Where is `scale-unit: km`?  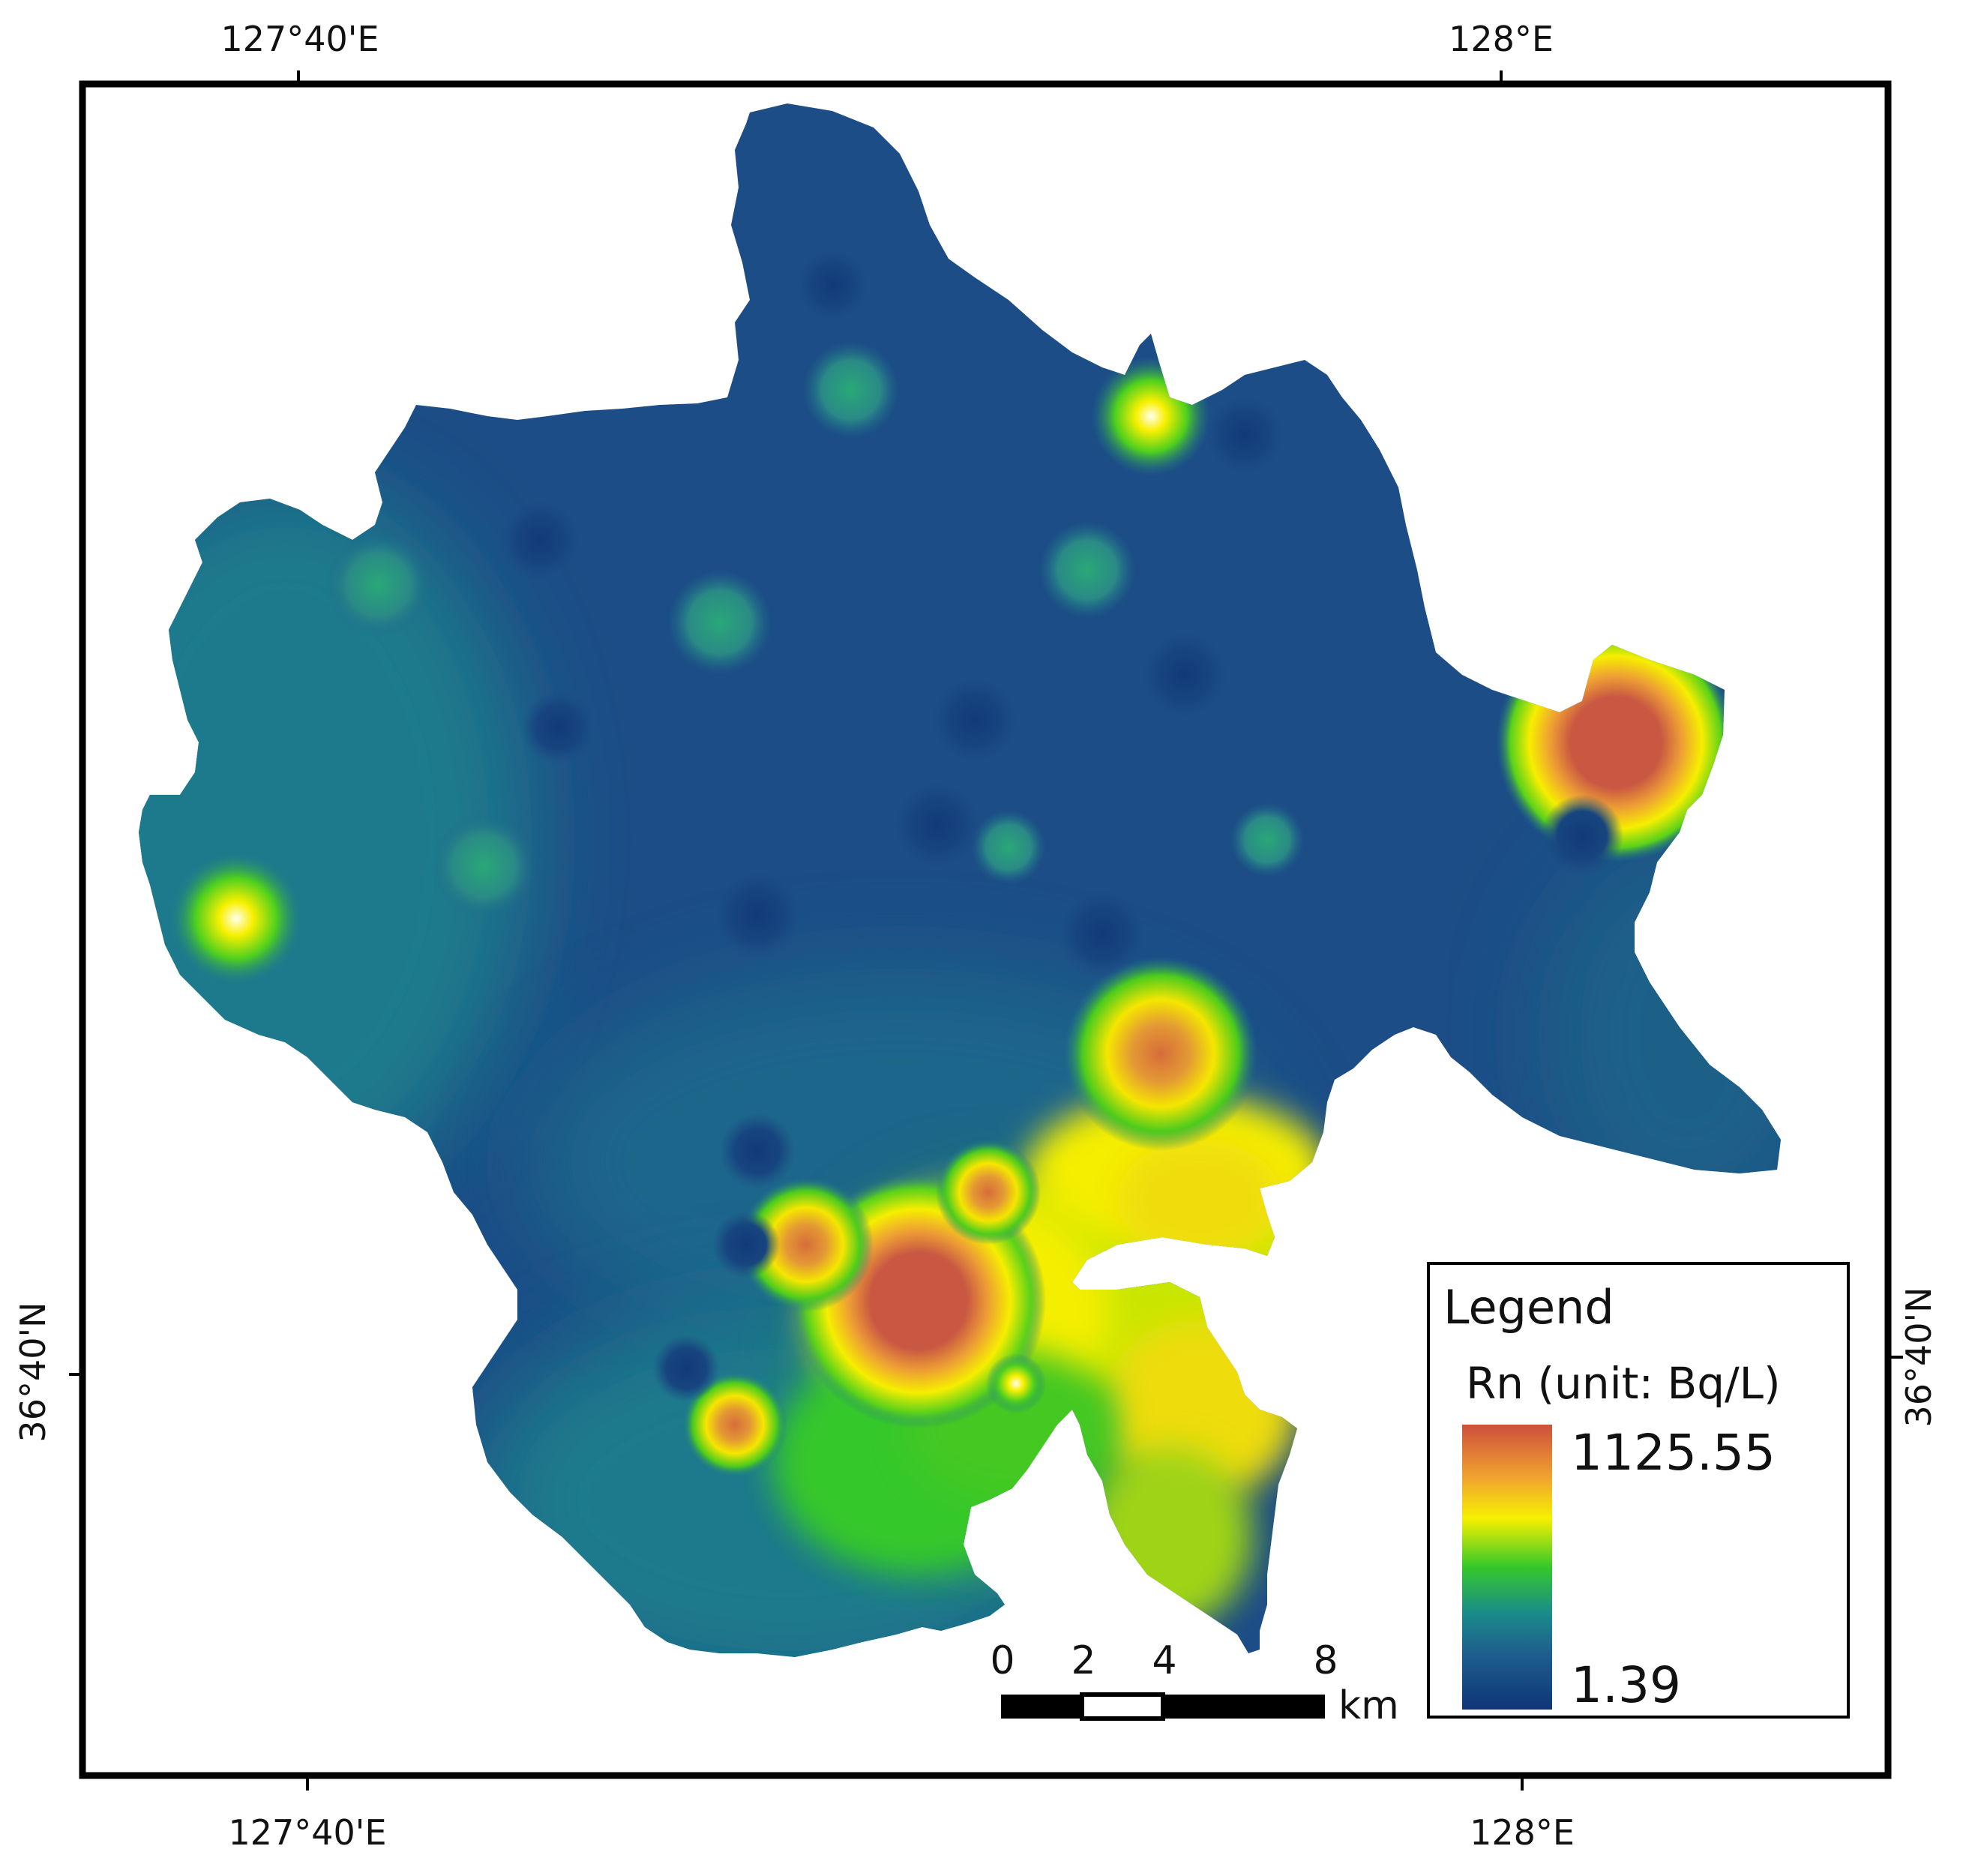 scale-unit: km is located at coordinates (1368, 1706).